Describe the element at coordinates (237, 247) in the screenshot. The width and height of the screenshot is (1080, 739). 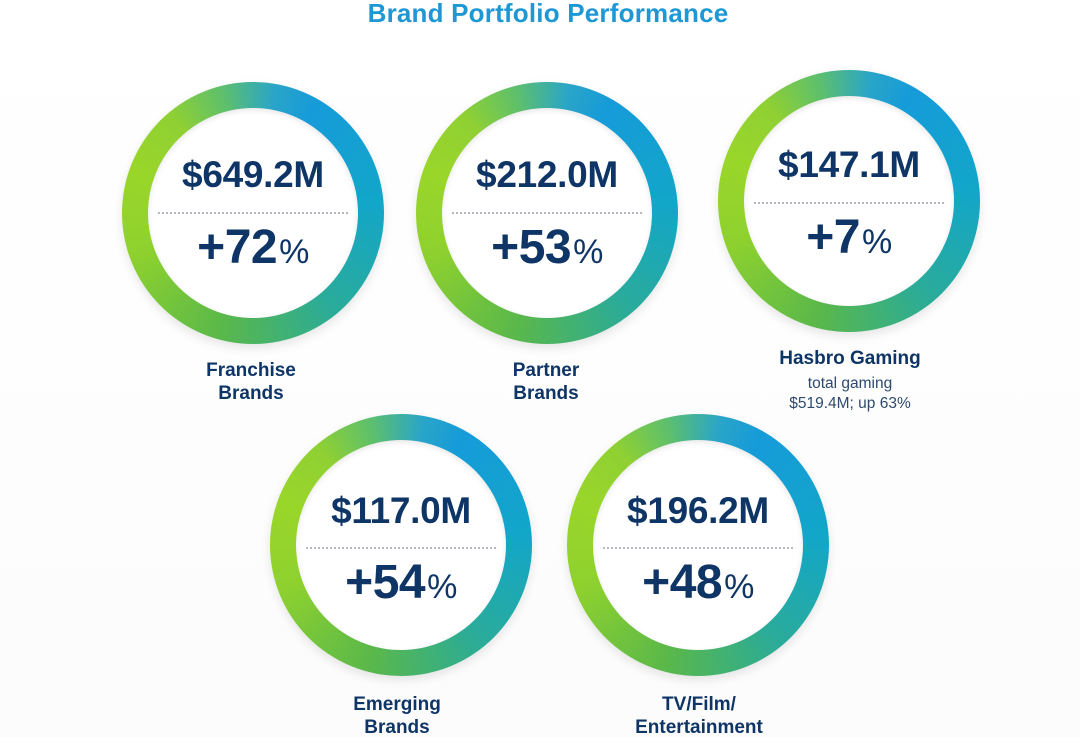
I see `growth-value: +72` at that location.